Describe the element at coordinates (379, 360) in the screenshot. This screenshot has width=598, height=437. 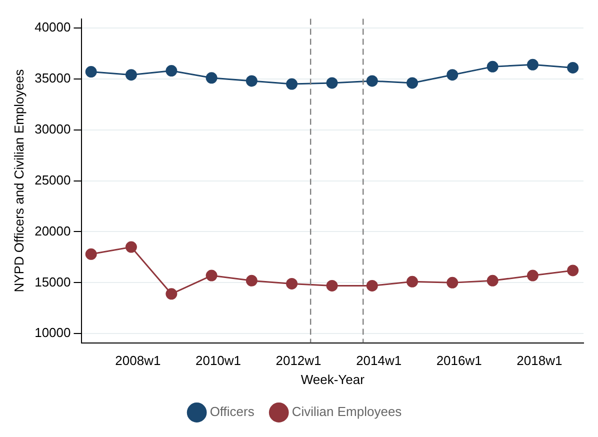
I see `x-tick-label: 2014w1` at that location.